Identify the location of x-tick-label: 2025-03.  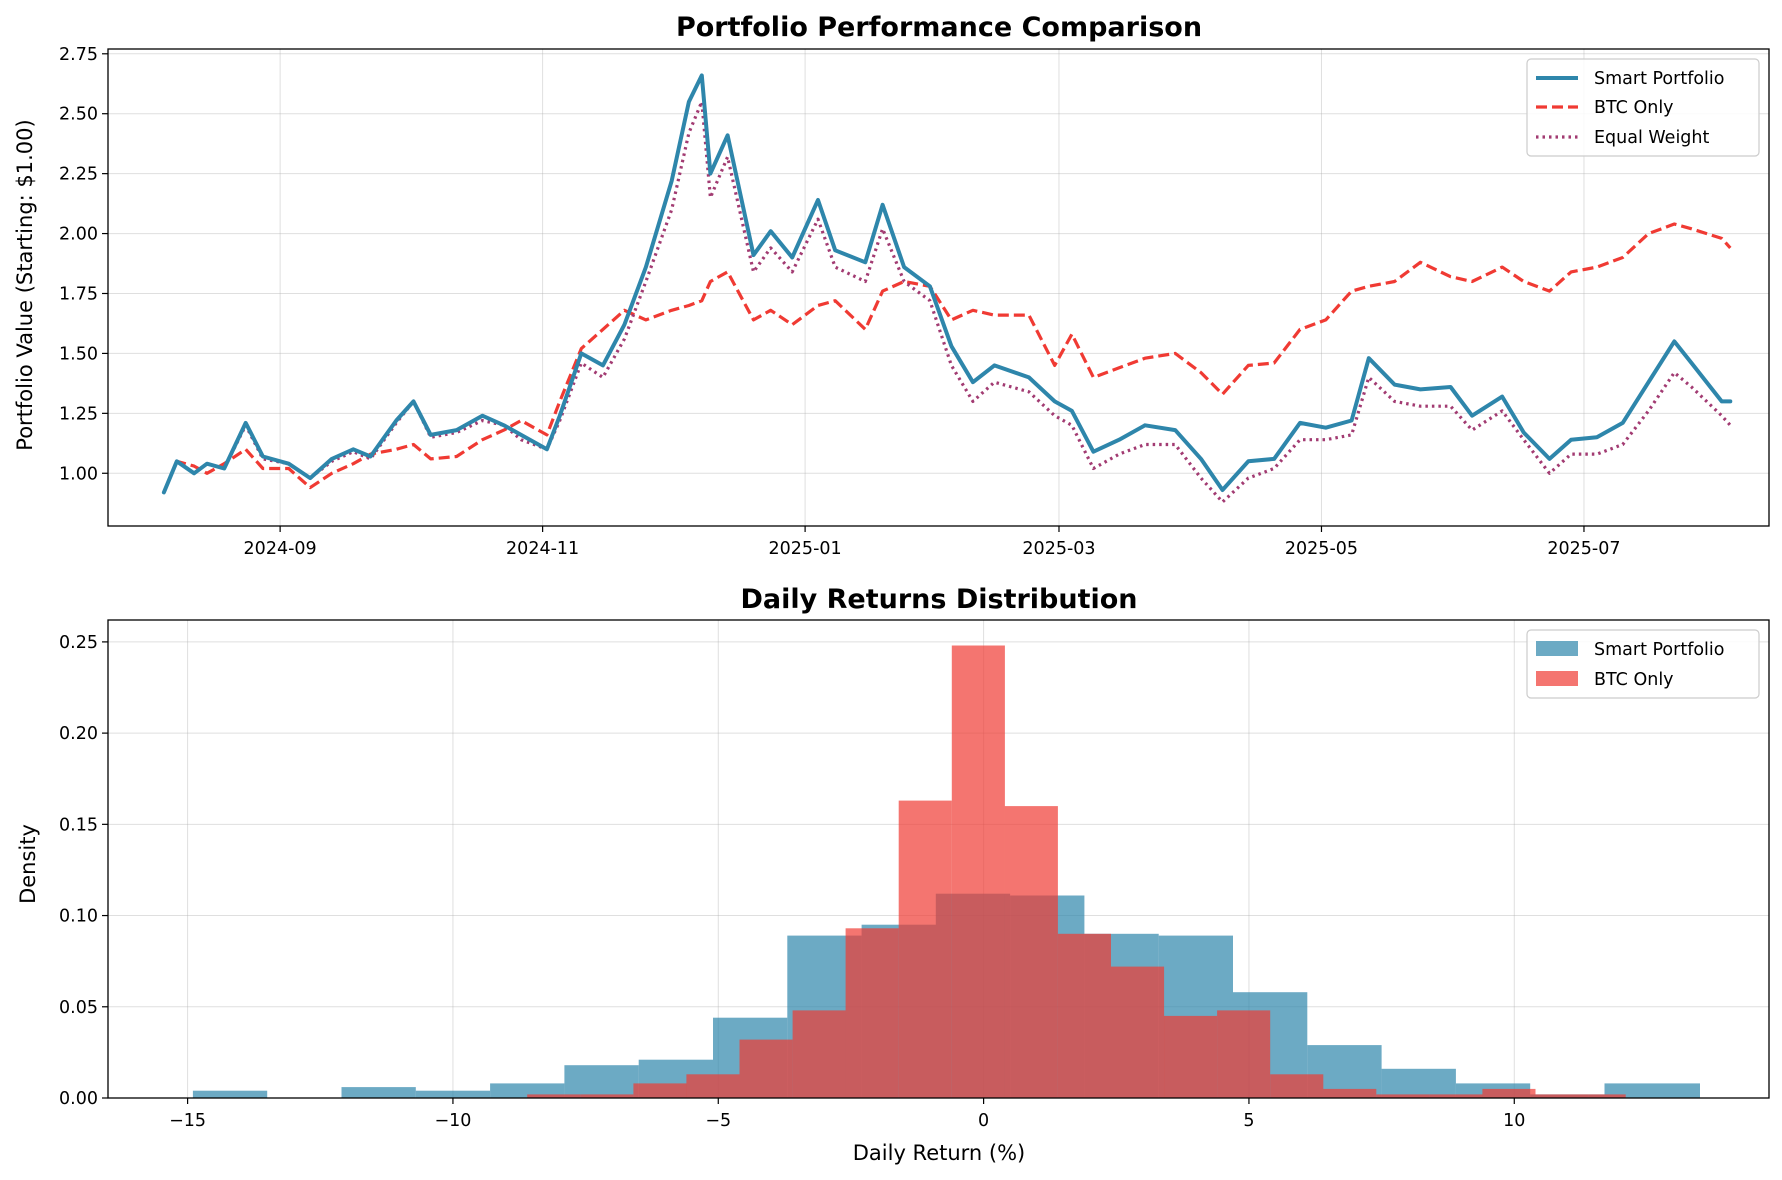
(1058, 549).